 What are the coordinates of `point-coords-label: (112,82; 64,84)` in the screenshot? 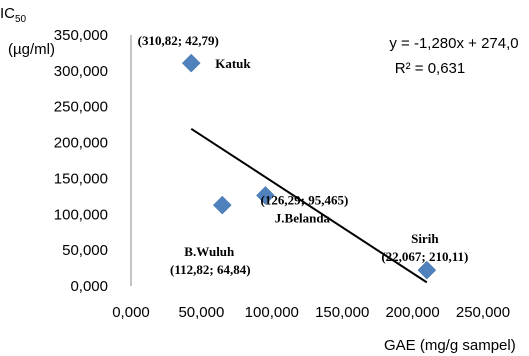 It's located at (210, 269).